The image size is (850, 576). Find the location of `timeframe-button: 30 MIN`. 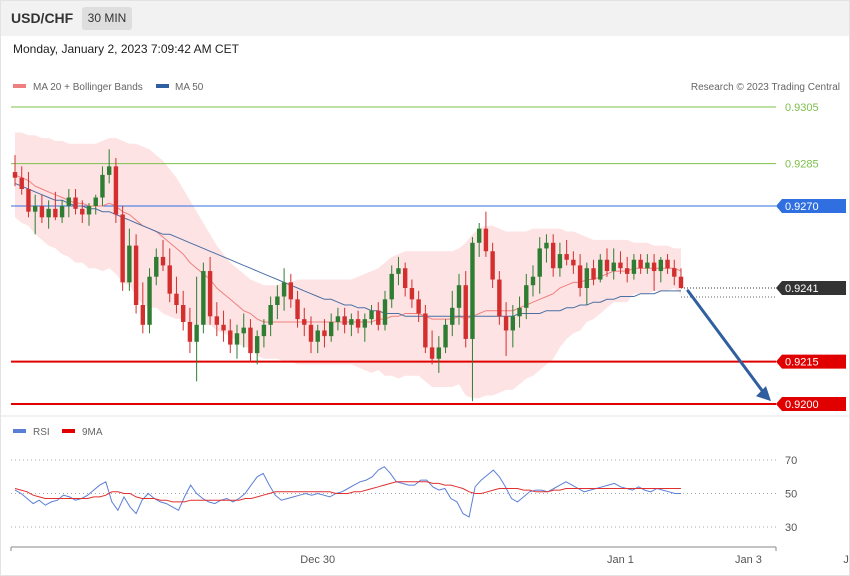

timeframe-button: 30 MIN is located at coordinates (107, 18).